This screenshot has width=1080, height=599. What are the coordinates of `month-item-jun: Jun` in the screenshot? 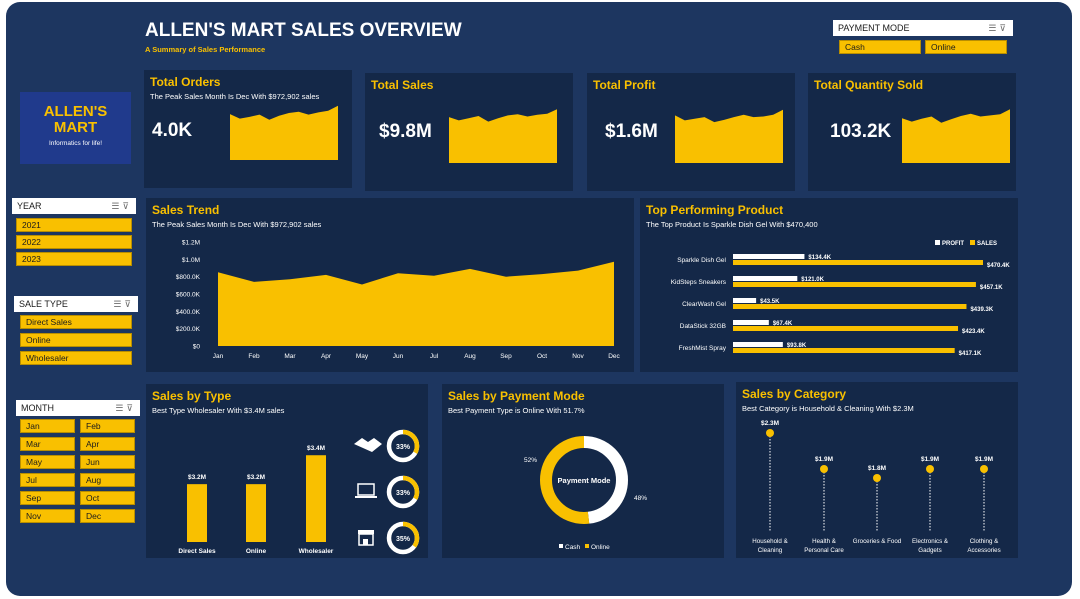 It's located at (107, 462).